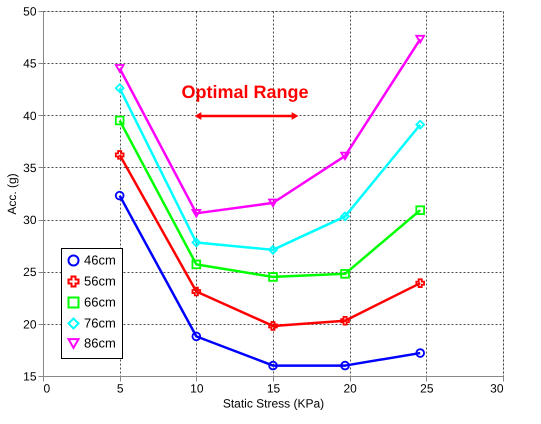 This screenshot has height=424, width=541. I want to click on x-tick-label: 5, so click(120, 389).